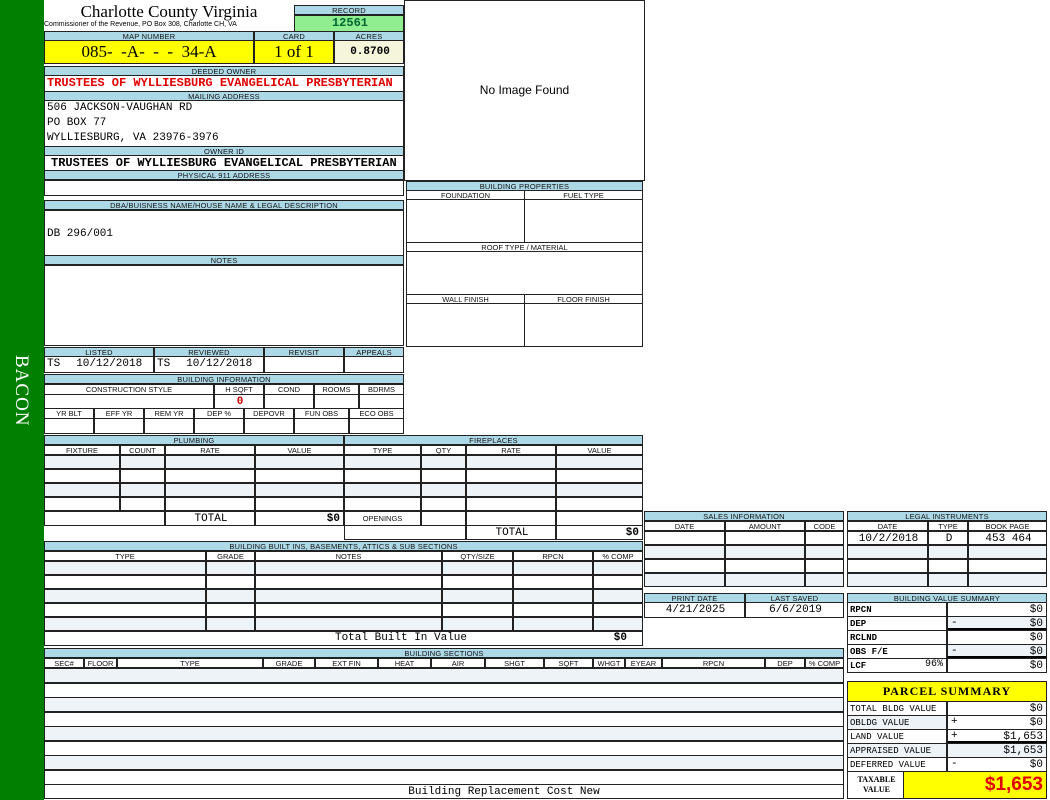 The width and height of the screenshot is (1050, 800). I want to click on legal-cell: 453 464, so click(1007, 538).